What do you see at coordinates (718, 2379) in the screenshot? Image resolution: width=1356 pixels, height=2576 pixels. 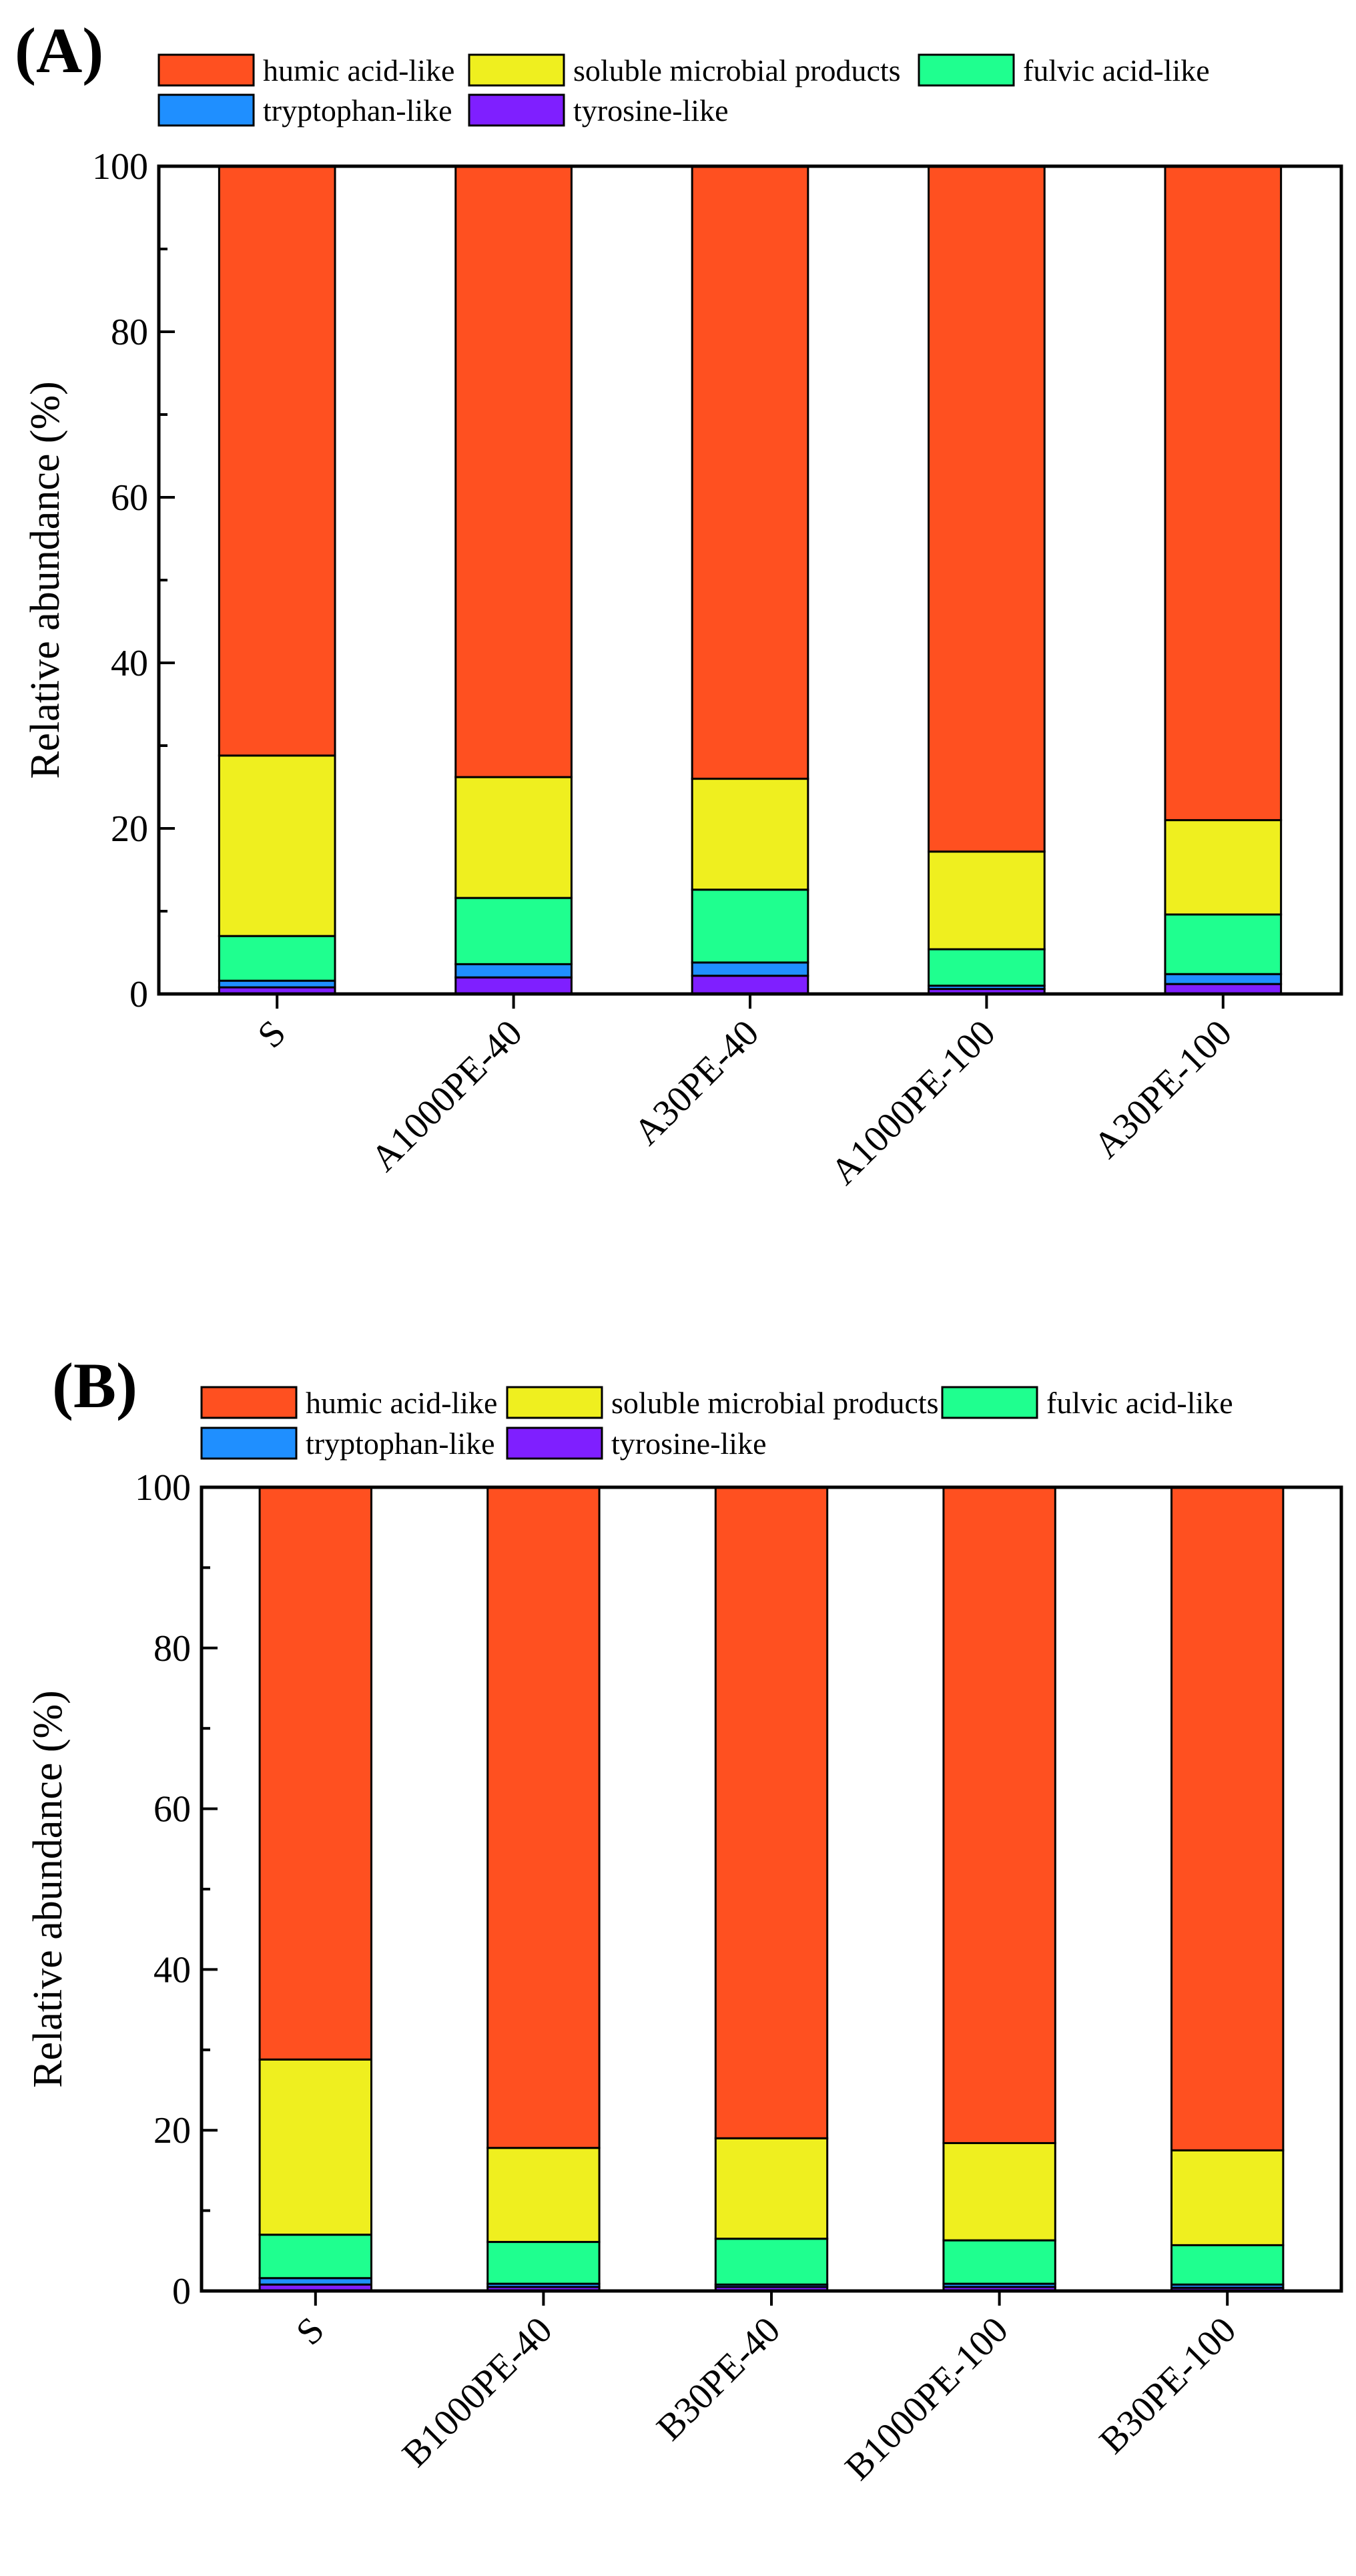 I see `x-tick-label: B30PE-40` at bounding box center [718, 2379].